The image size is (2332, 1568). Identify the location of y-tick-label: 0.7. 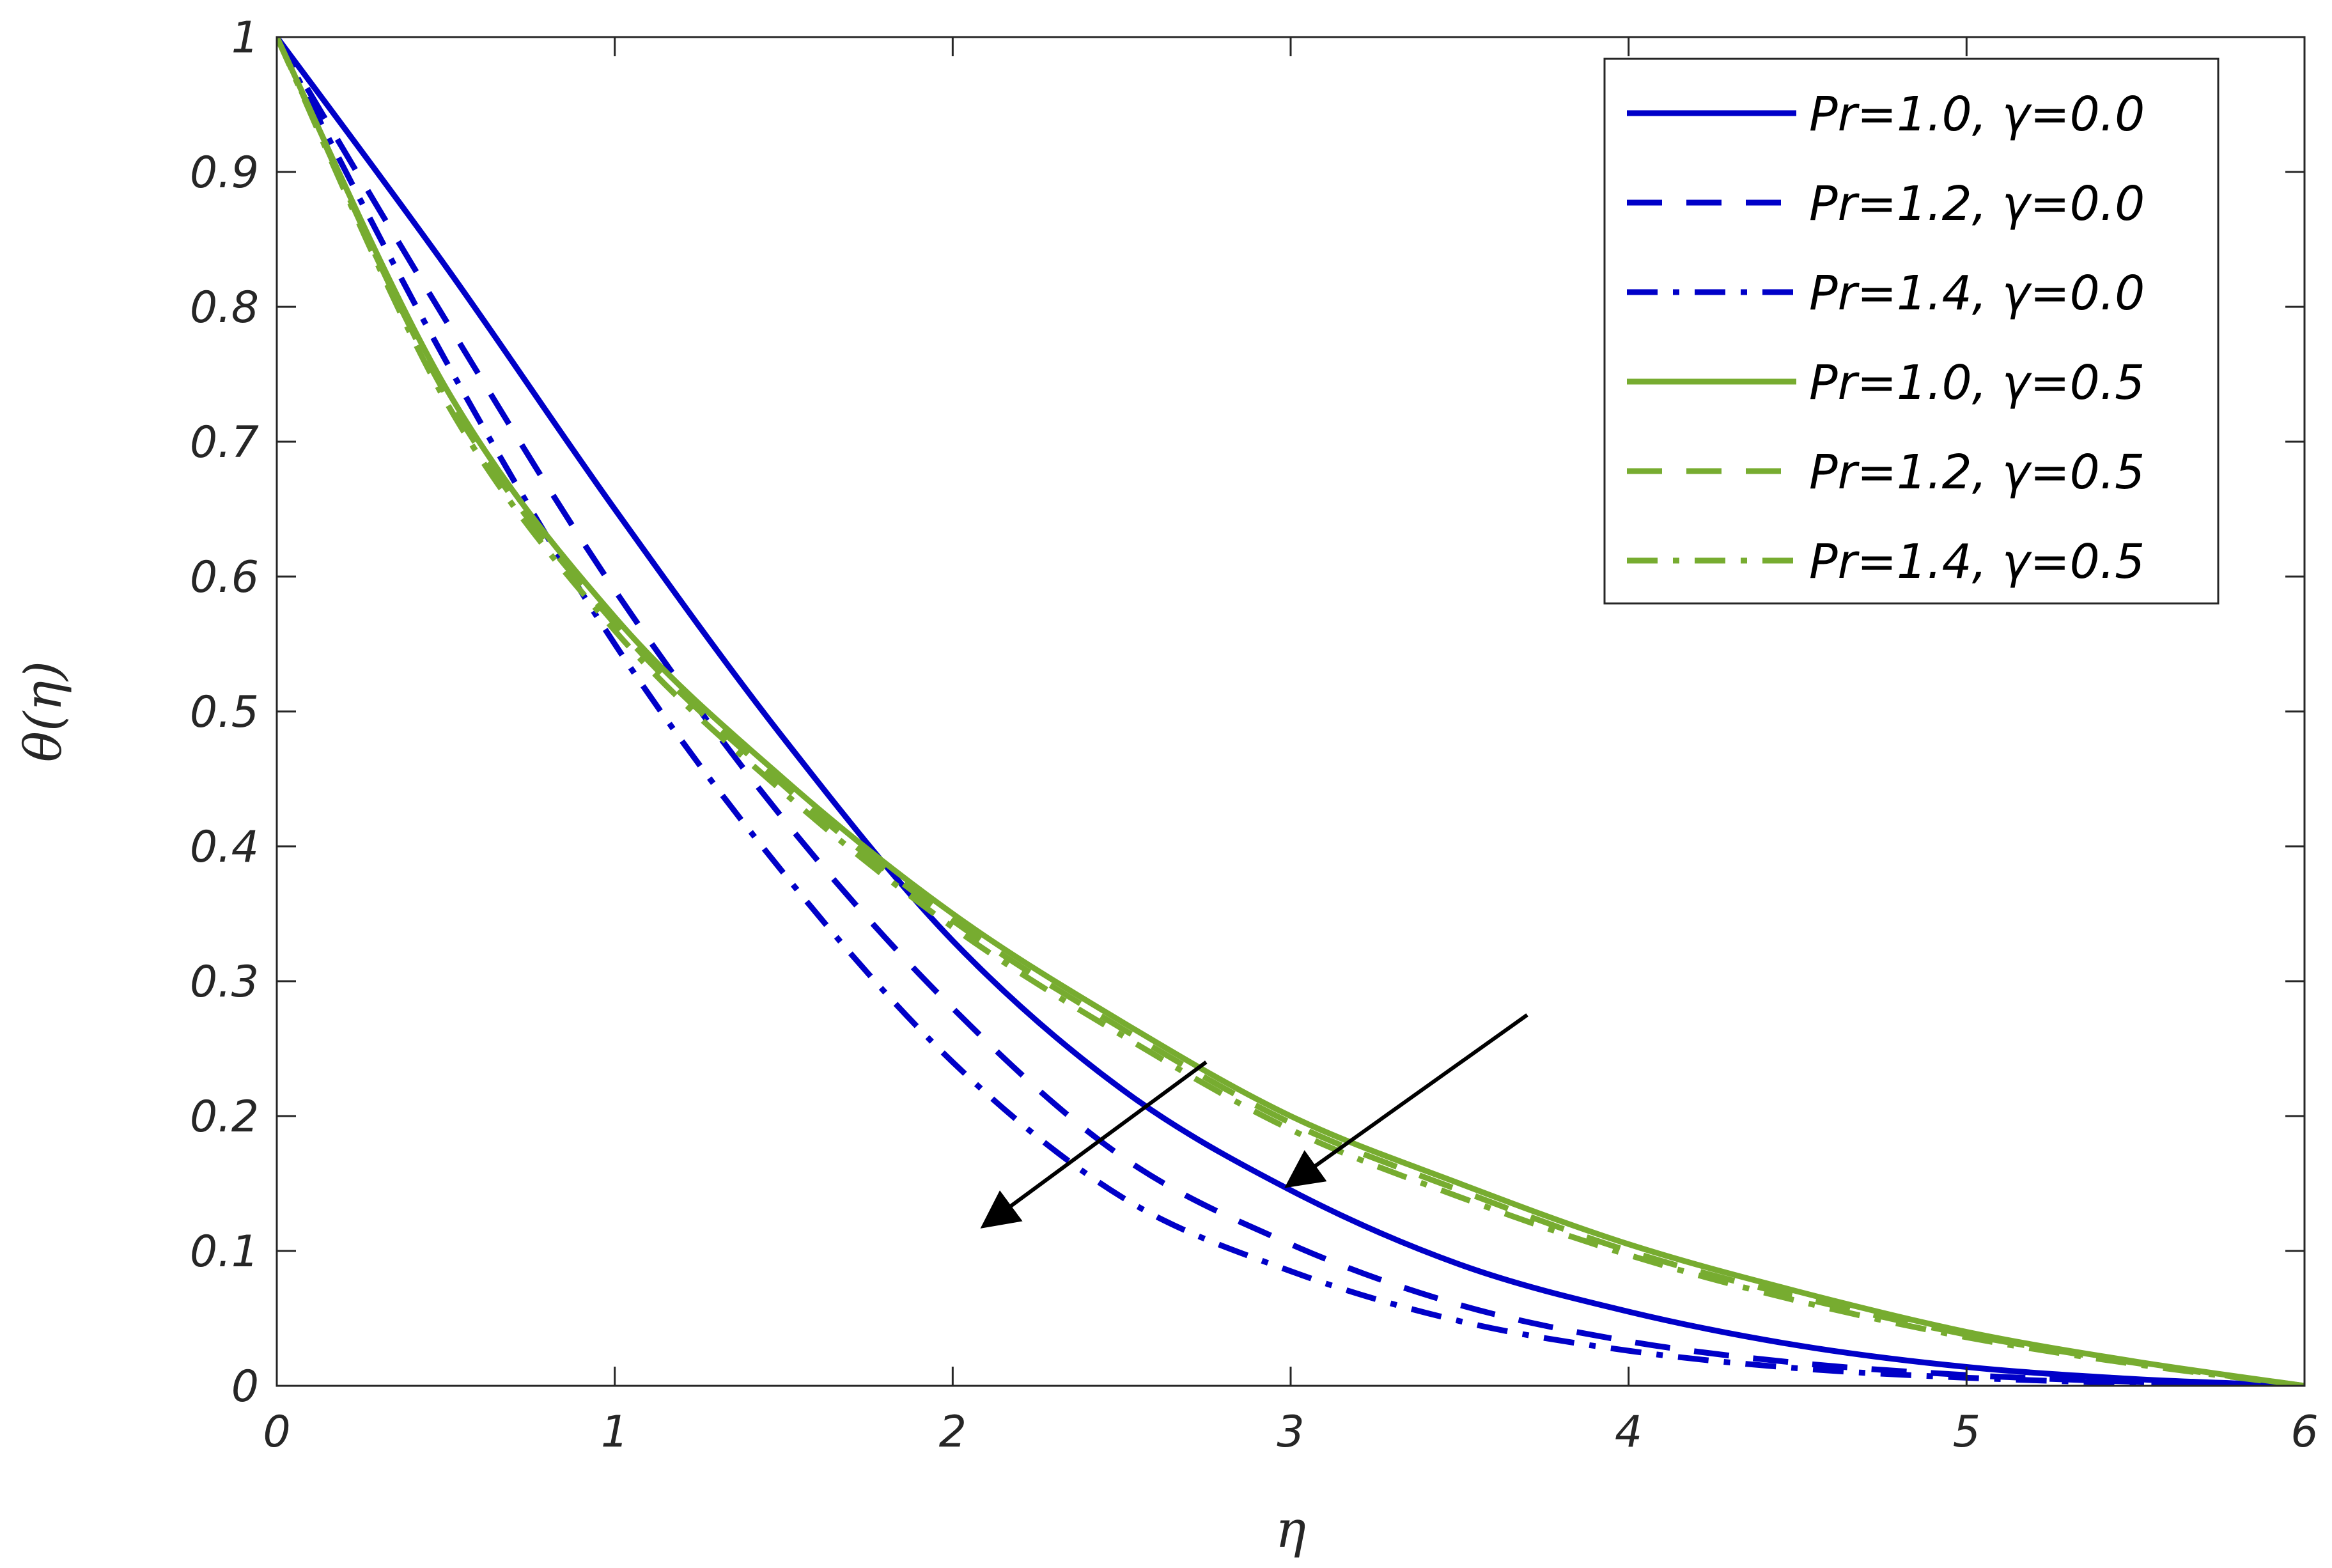
(224, 442).